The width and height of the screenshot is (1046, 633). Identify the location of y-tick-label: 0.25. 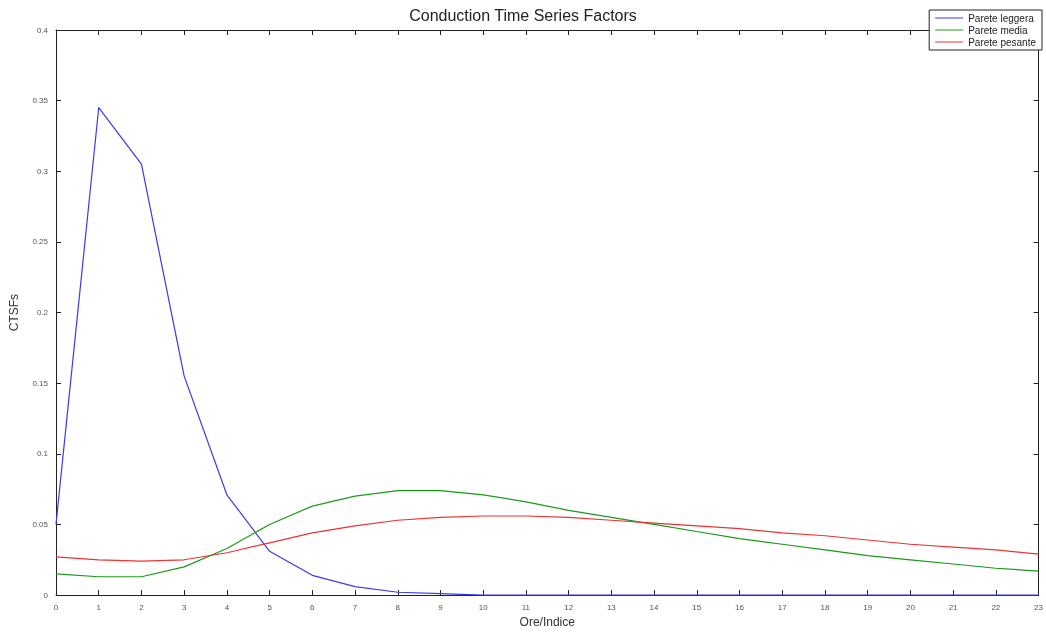
(40, 242).